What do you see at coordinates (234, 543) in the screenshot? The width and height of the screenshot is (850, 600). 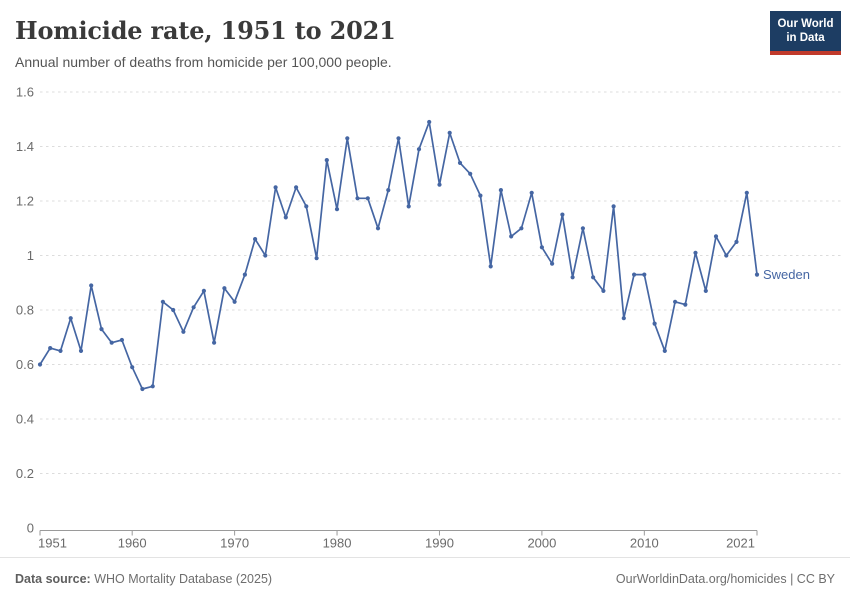 I see `x-axis-tick-label: 1970` at bounding box center [234, 543].